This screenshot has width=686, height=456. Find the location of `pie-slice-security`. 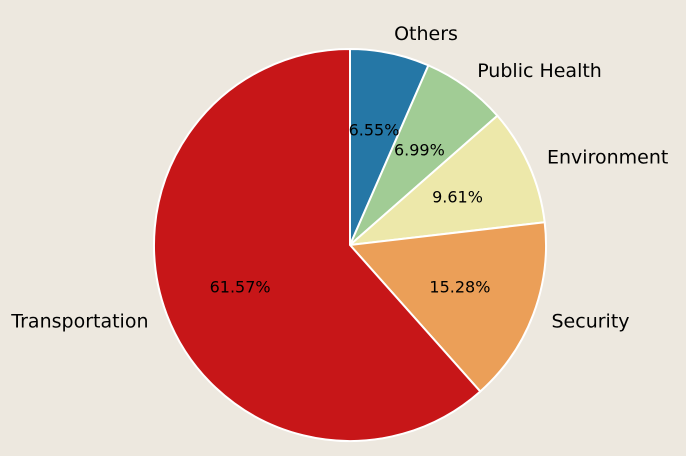

pie-slice-security is located at coordinates (447, 307).